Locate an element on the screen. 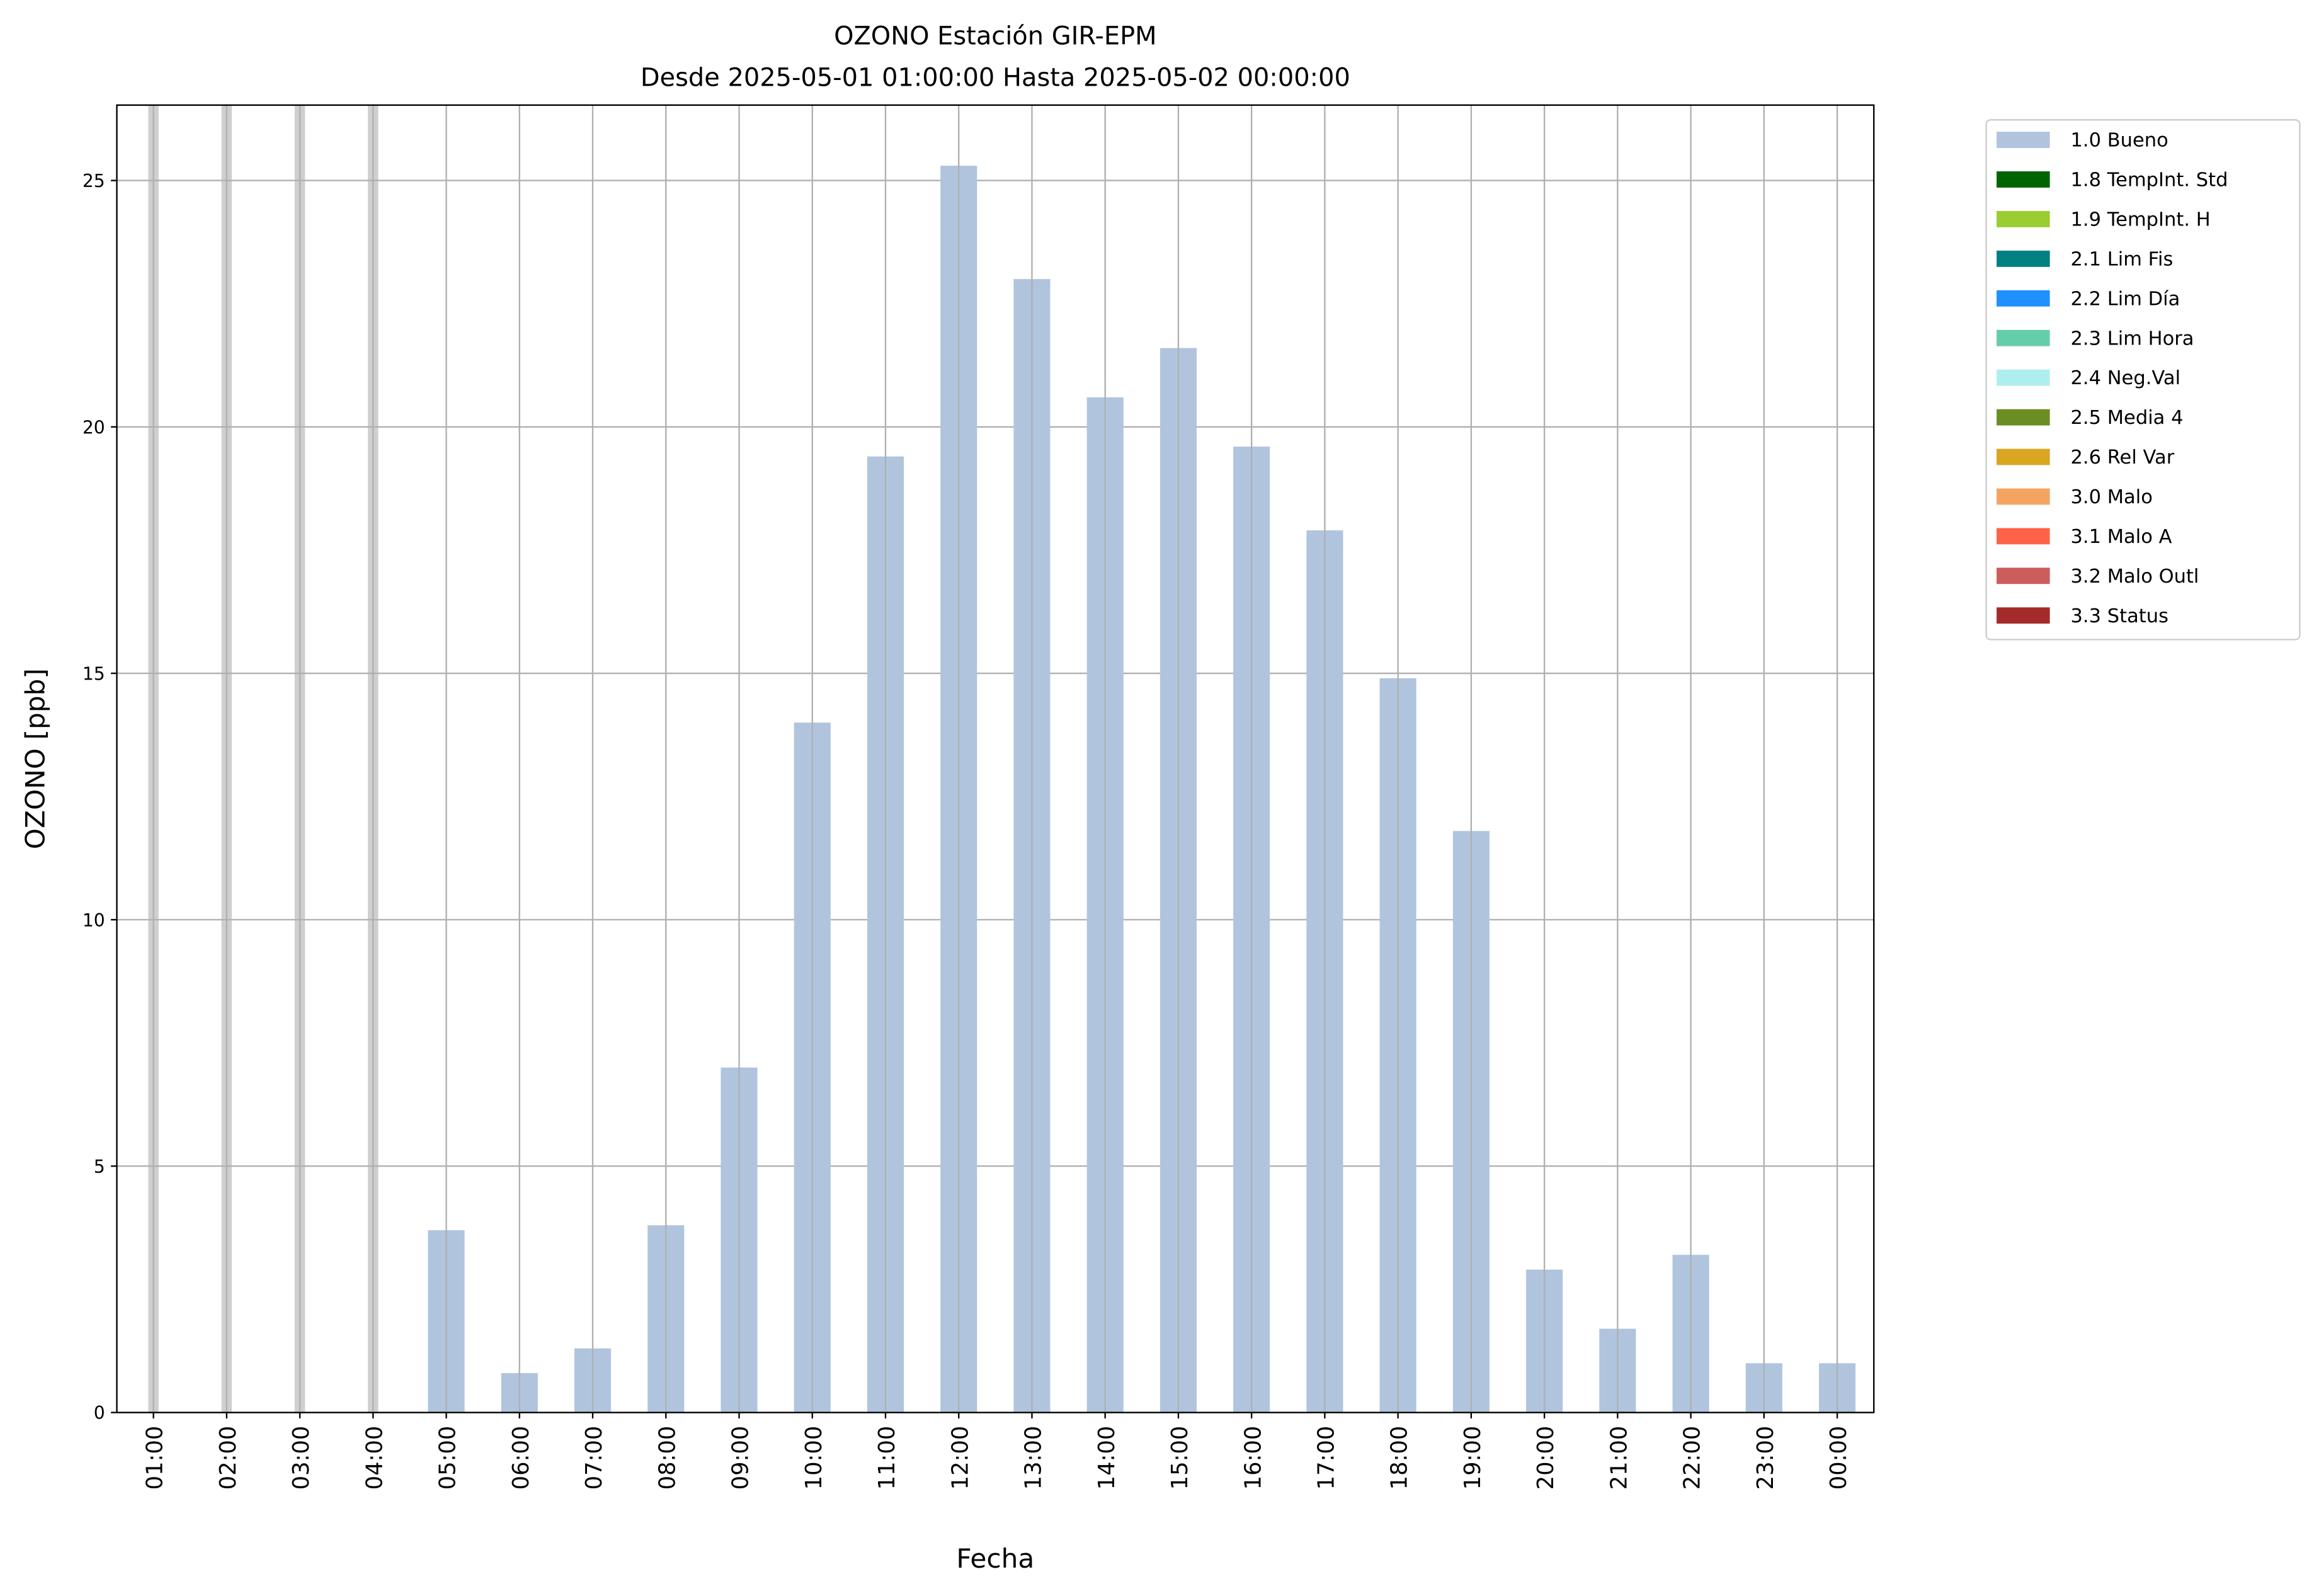 The width and height of the screenshot is (2319, 1596). x-tick-label: 07:00 is located at coordinates (594, 1458).